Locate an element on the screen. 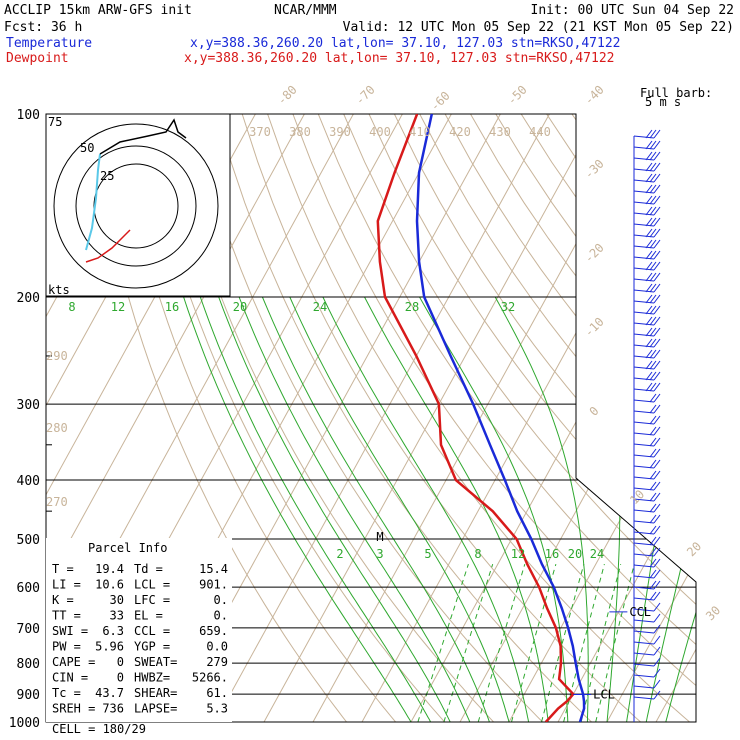  theta-label: 370 is located at coordinates (260, 132).